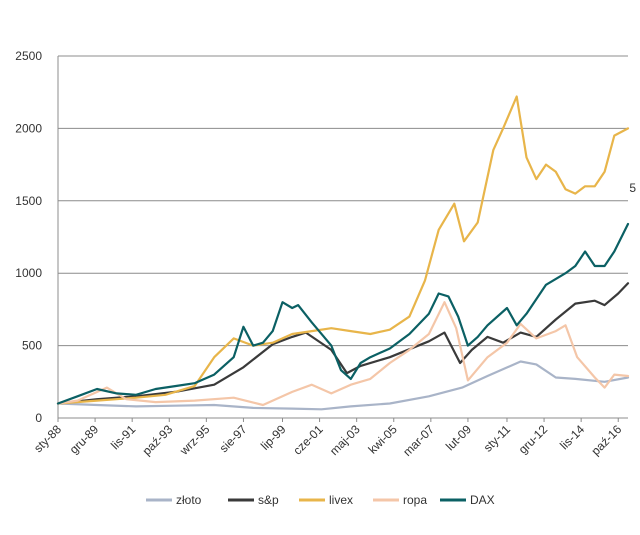 This screenshot has width=640, height=535. Describe the element at coordinates (345, 440) in the screenshot. I see `x-tick-label: maj-03` at that location.